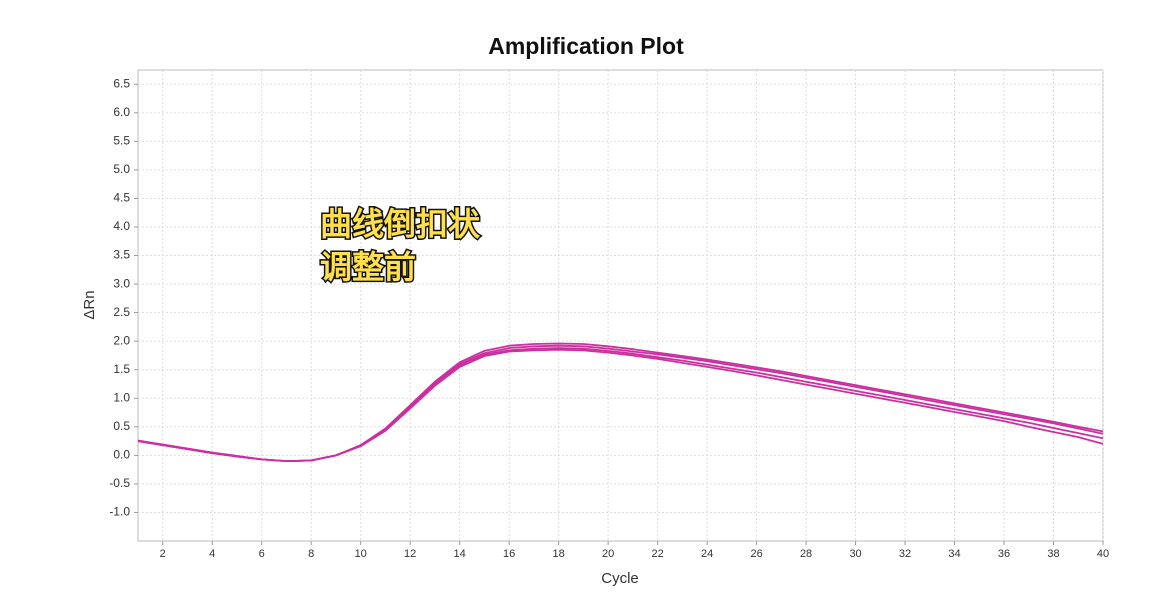 This screenshot has width=1173, height=600. I want to click on x-tick-label: 6, so click(262, 554).